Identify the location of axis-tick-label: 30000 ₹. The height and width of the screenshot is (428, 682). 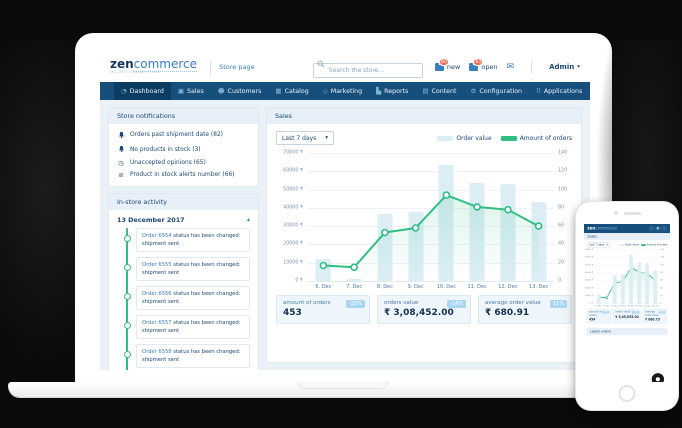
(589, 280).